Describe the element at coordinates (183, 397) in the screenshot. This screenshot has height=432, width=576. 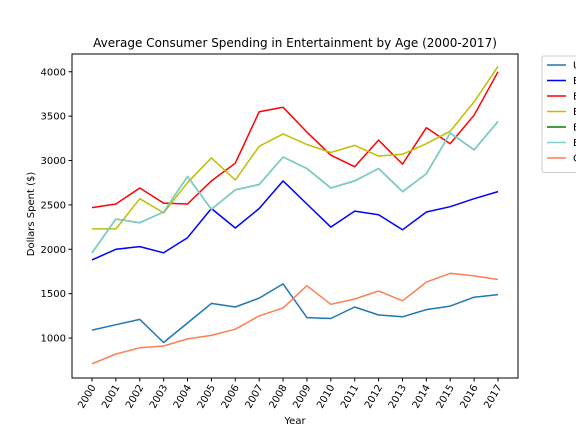
I see `x-tick-label: 2004` at that location.